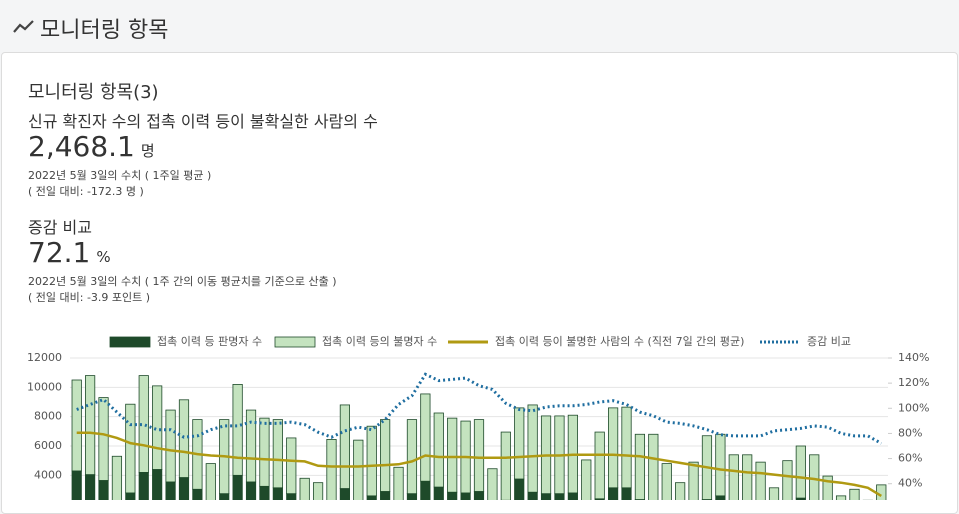 This screenshot has height=514, width=959. What do you see at coordinates (829, 341) in the screenshot?
I see `legend-label: 증감 비교` at bounding box center [829, 341].